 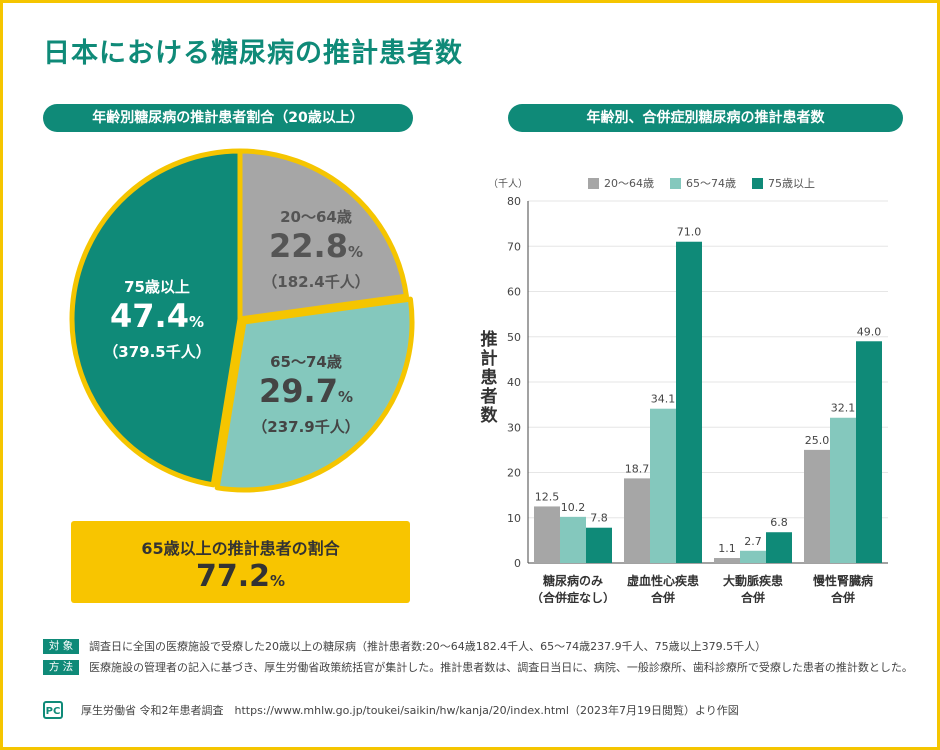 I want to click on x-tick-label: （合併症なし）, so click(x=573, y=596).